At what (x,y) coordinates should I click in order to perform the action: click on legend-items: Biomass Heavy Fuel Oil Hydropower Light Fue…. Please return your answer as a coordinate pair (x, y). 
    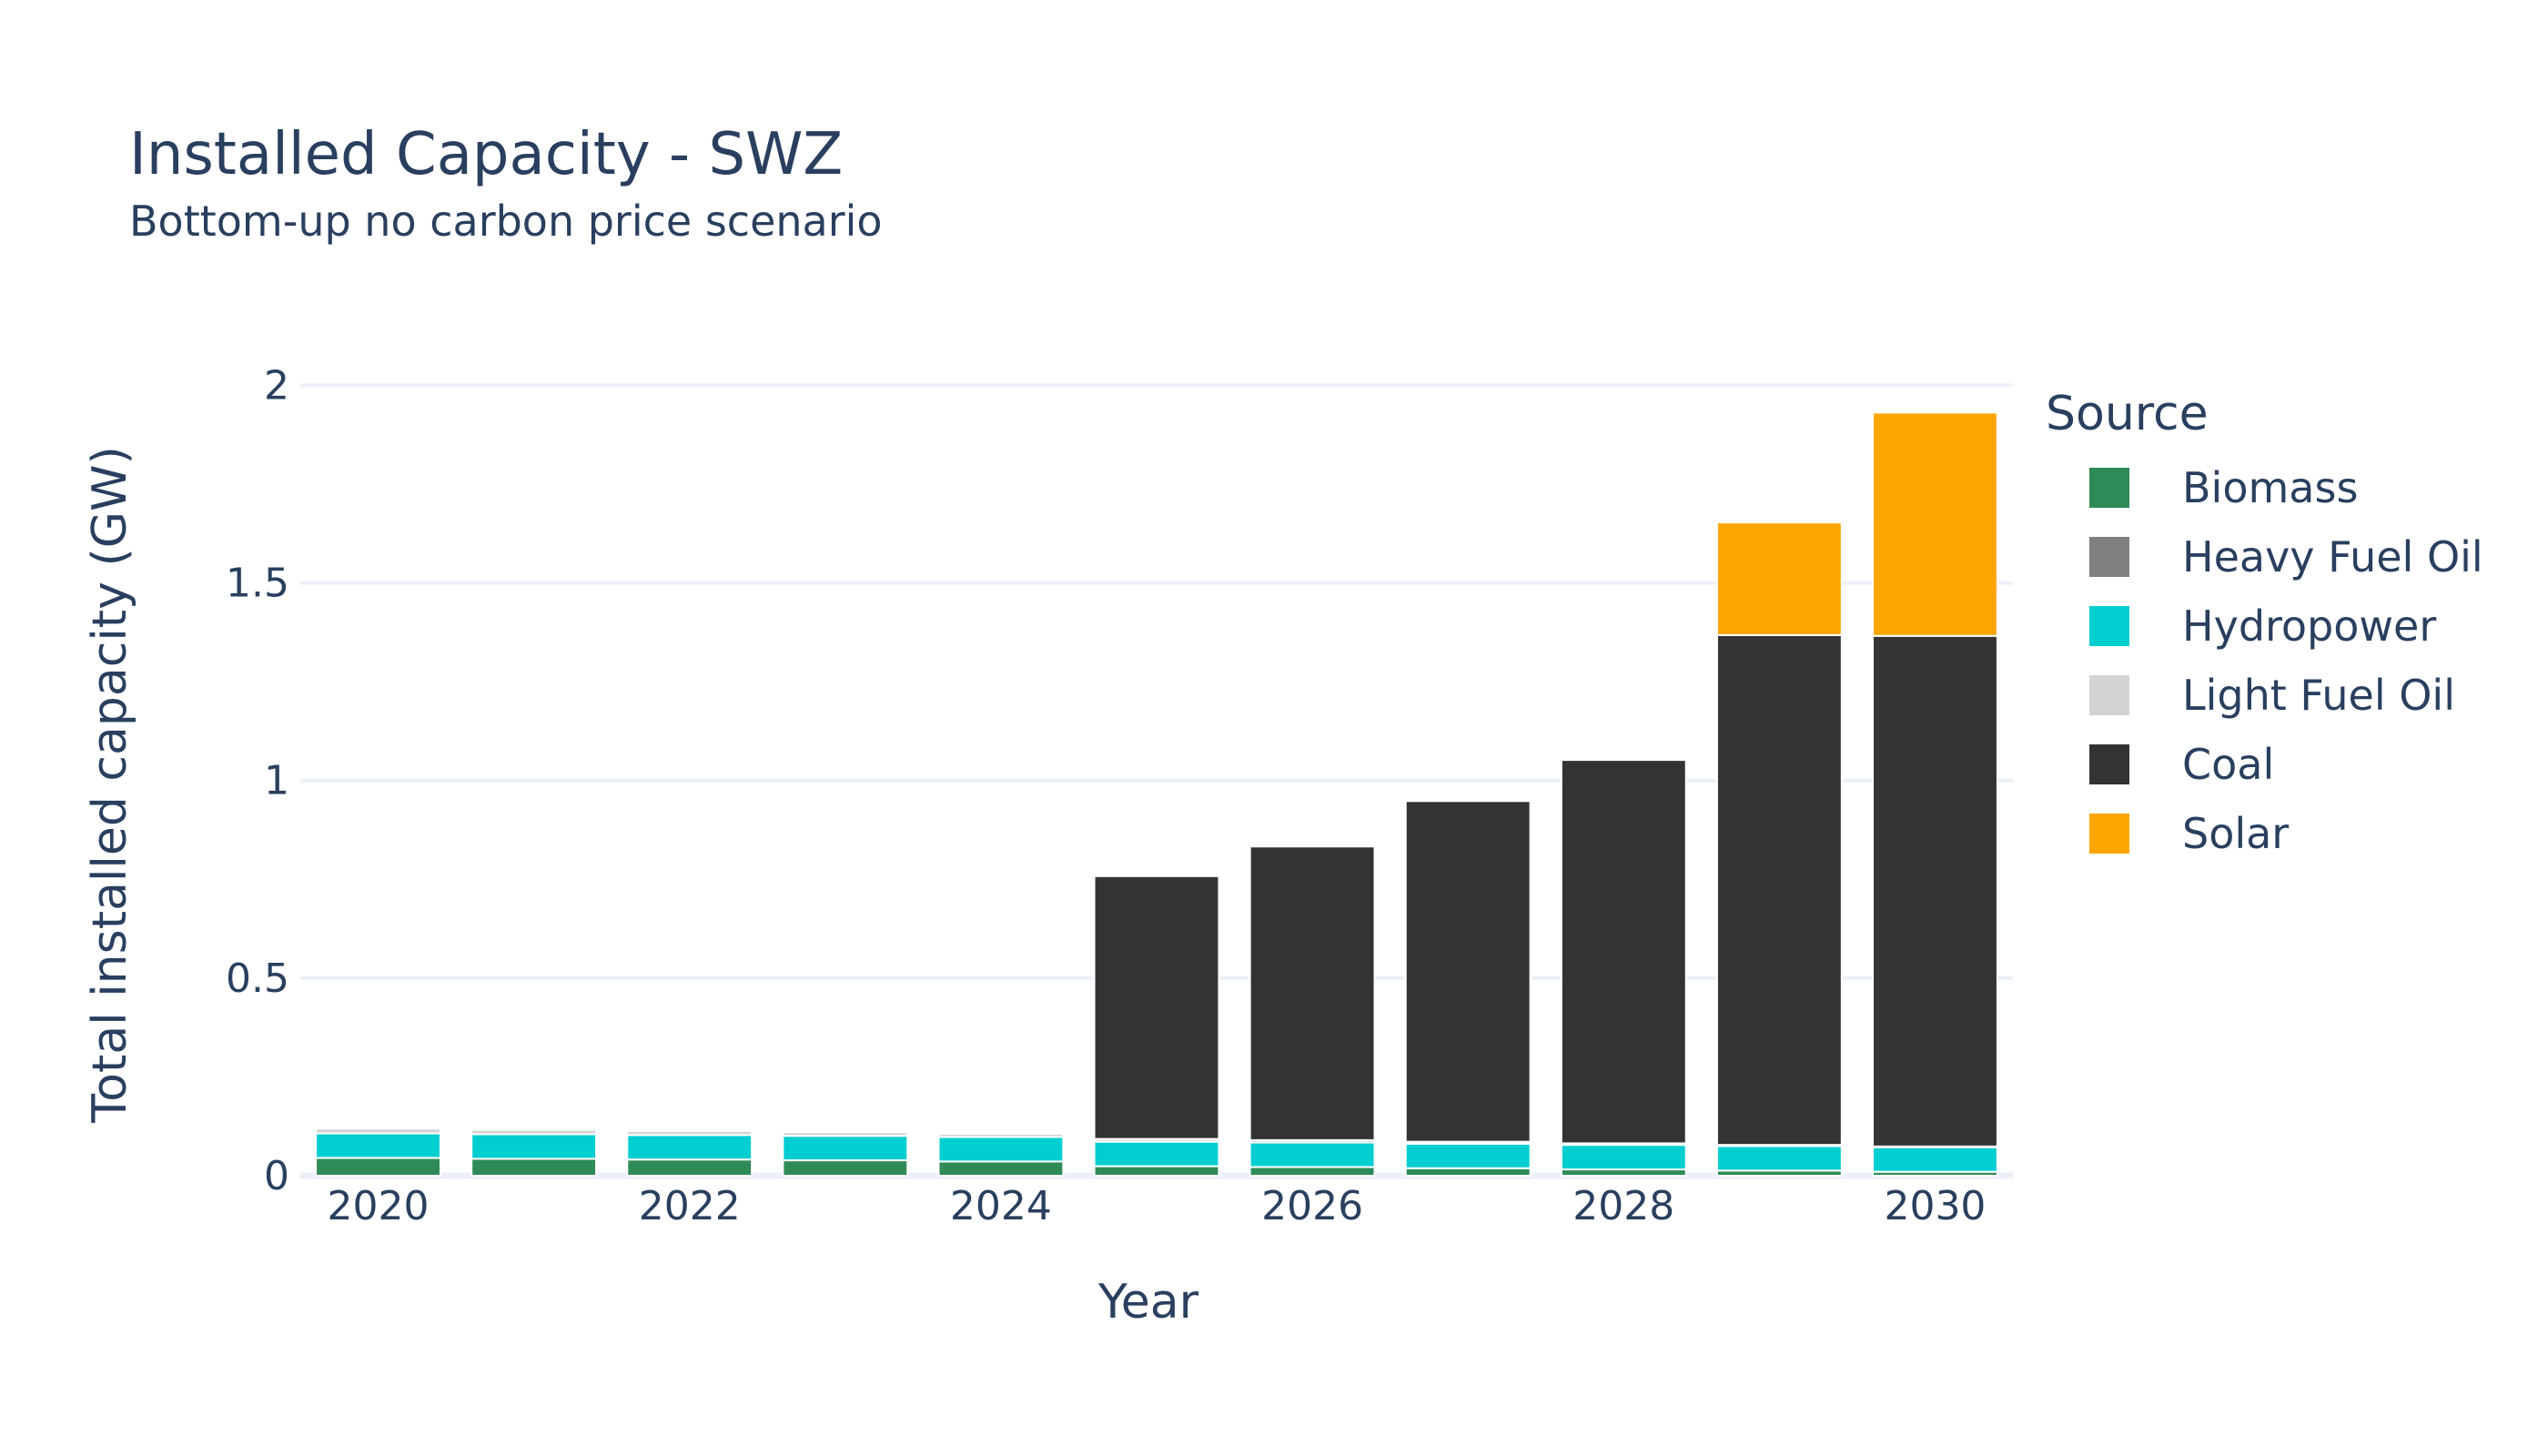
    Looking at the image, I should click on (2286, 661).